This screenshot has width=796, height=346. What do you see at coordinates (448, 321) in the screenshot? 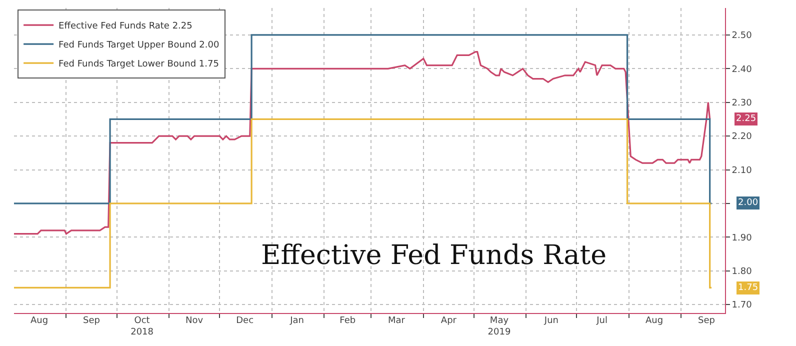
I see `x-tick-label: Apr` at bounding box center [448, 321].